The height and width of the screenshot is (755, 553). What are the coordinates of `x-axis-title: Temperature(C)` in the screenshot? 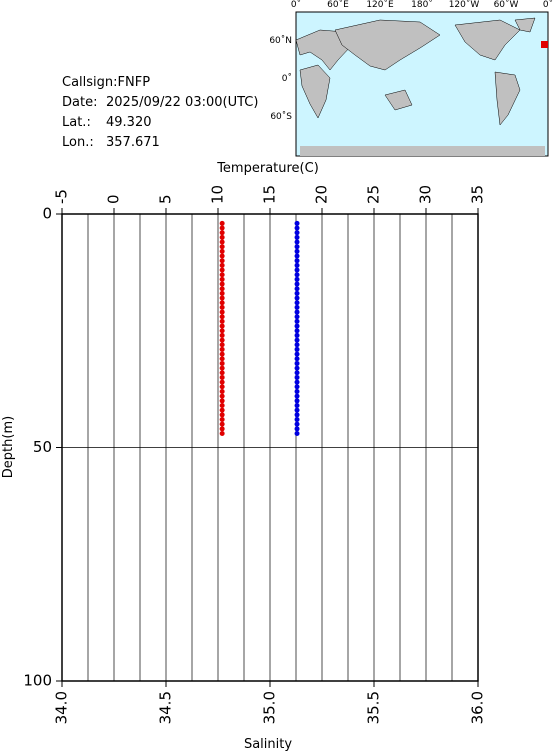 It's located at (267, 168).